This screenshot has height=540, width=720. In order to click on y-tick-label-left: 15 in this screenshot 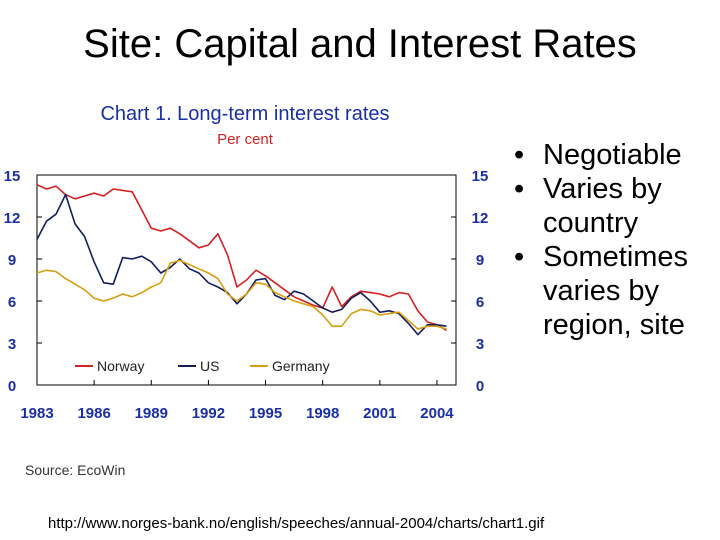, I will do `click(12, 176)`.